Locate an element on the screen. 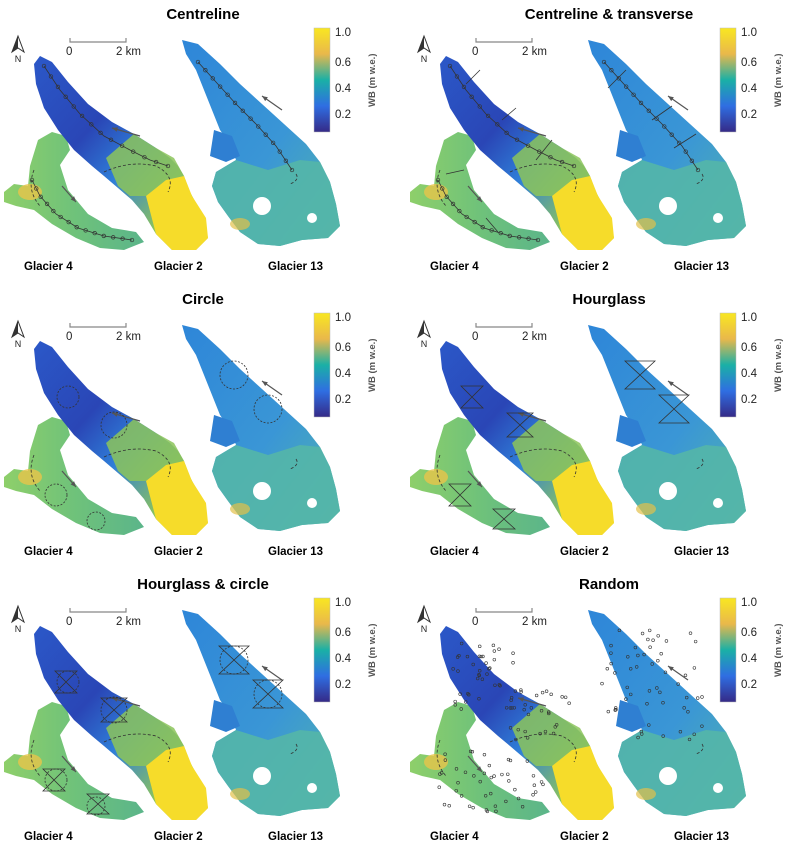  colorbar-tick-label: 0.2 is located at coordinates (749, 685).